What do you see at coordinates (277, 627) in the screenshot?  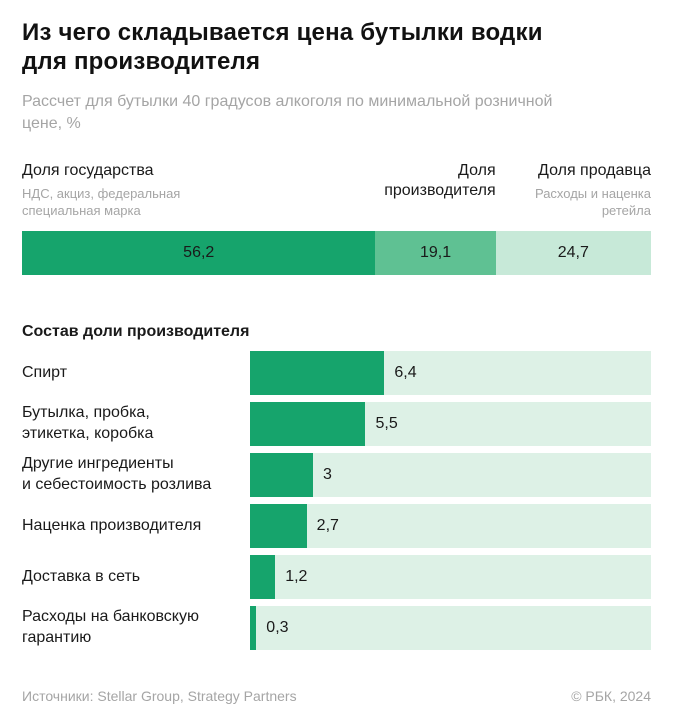 I see `row-value: 0,3` at bounding box center [277, 627].